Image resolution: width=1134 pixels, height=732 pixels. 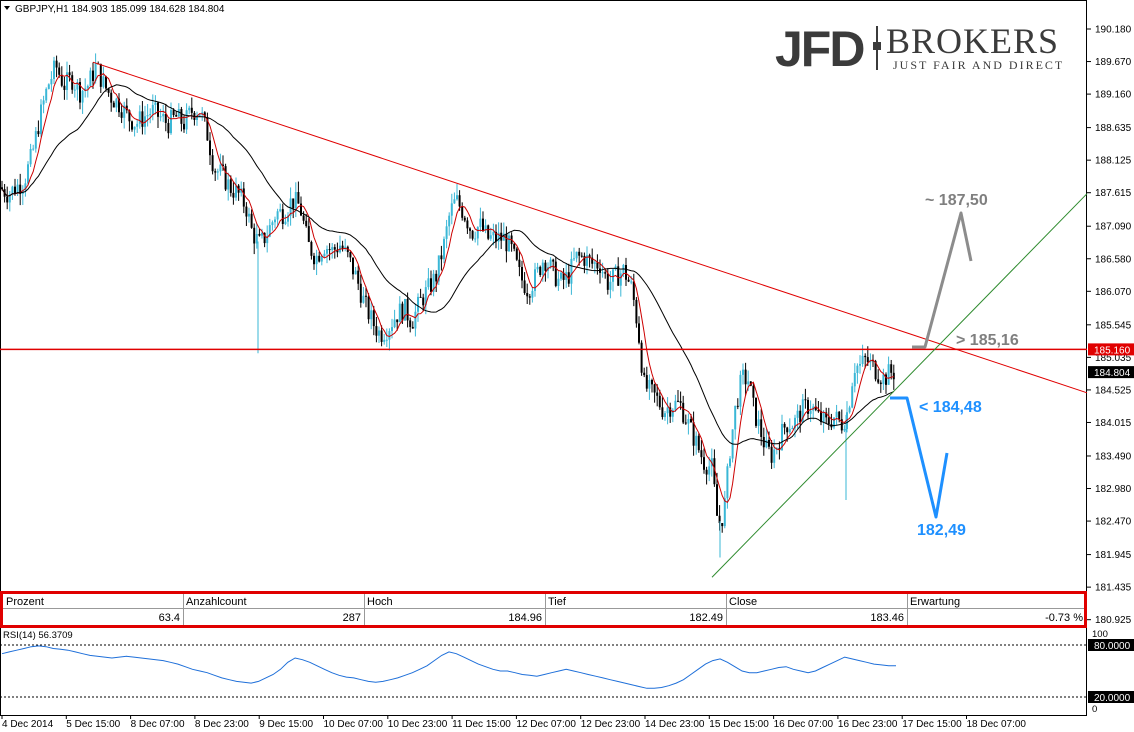 I want to click on price-tick-label: 185.545, so click(x=1113, y=325).